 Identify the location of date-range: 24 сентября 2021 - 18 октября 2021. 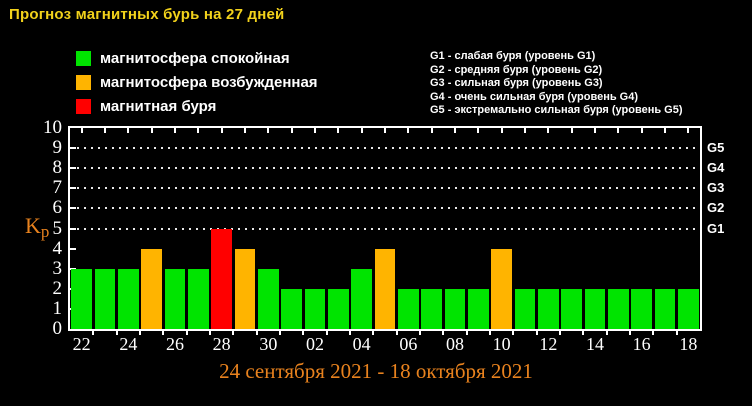
(376, 371).